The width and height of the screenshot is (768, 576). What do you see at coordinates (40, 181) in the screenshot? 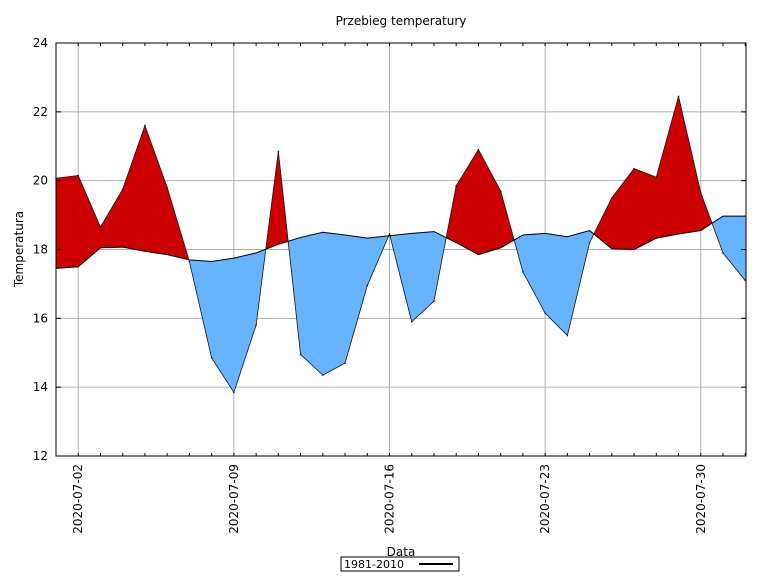
I see `y-tick-label: 20` at bounding box center [40, 181].